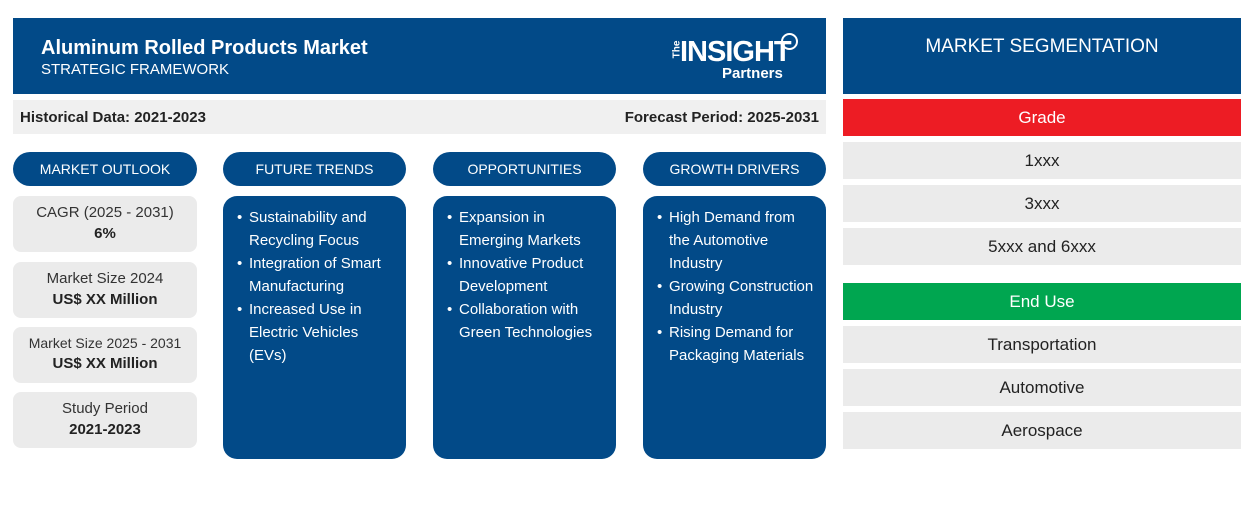 The image size is (1254, 530). What do you see at coordinates (113, 117) in the screenshot?
I see `historical-data: Historical Data: 2021-2023` at bounding box center [113, 117].